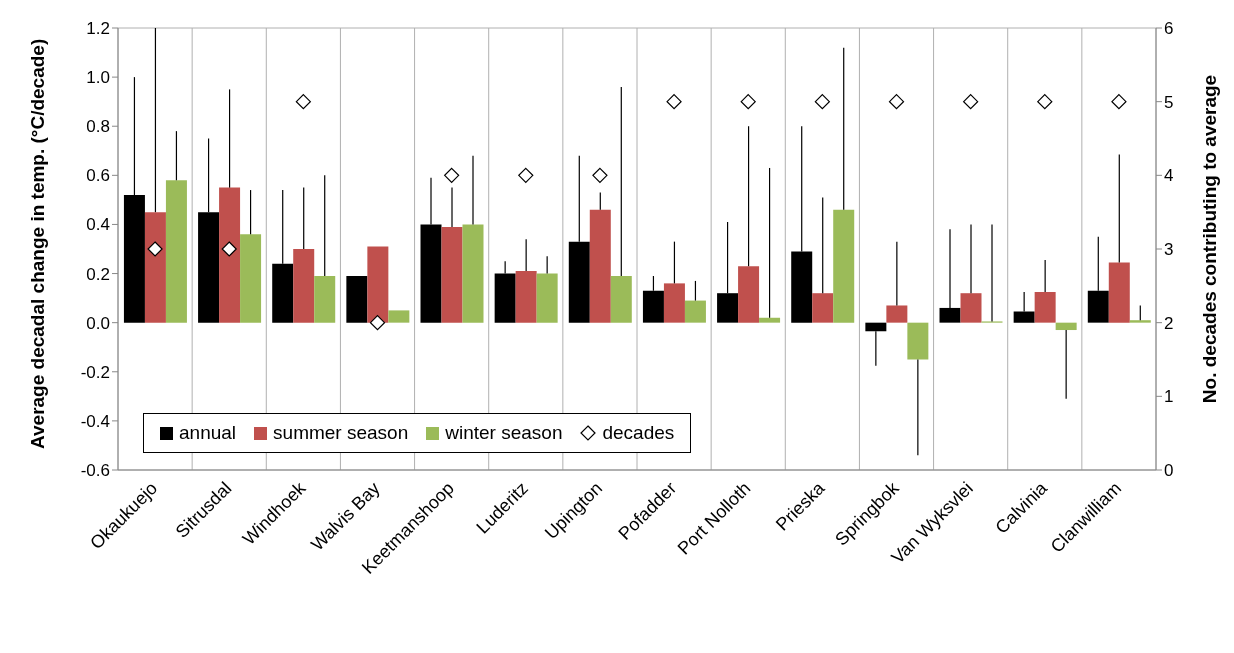 The width and height of the screenshot is (1234, 653). I want to click on y2-tick-label: 4, so click(1169, 176).